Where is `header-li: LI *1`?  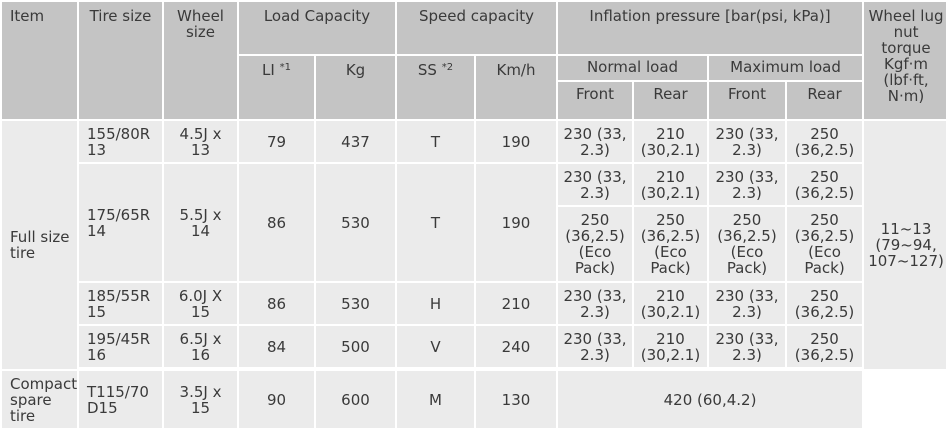
header-li: LI *1 is located at coordinates (276, 87).